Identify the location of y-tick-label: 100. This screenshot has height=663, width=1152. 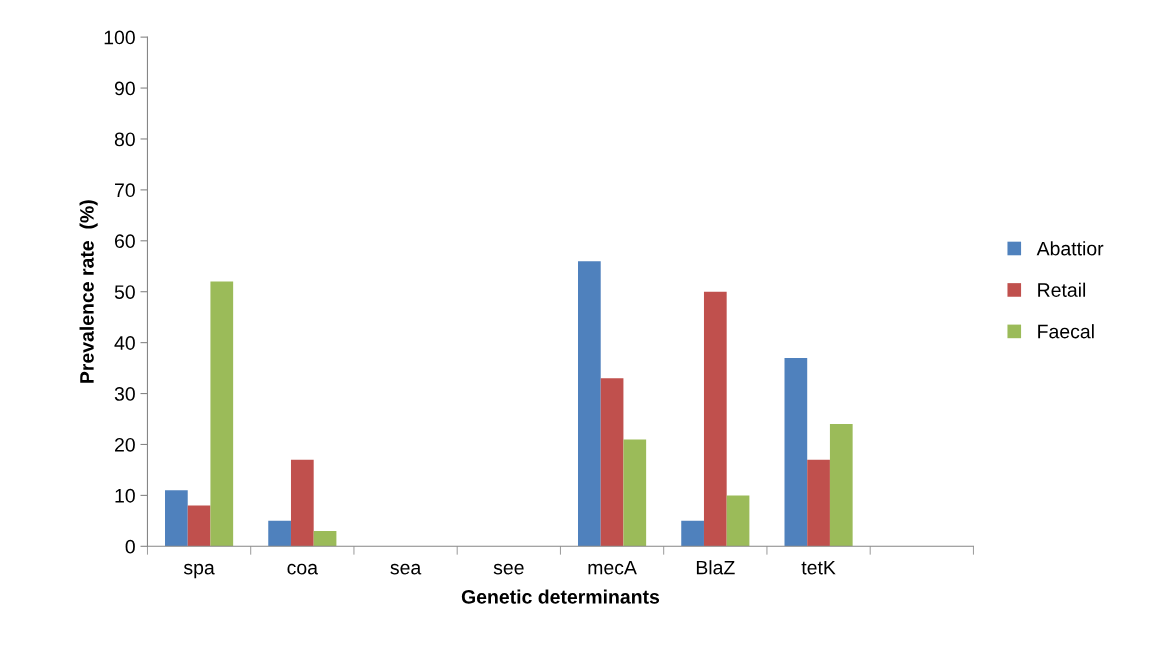
(119, 37).